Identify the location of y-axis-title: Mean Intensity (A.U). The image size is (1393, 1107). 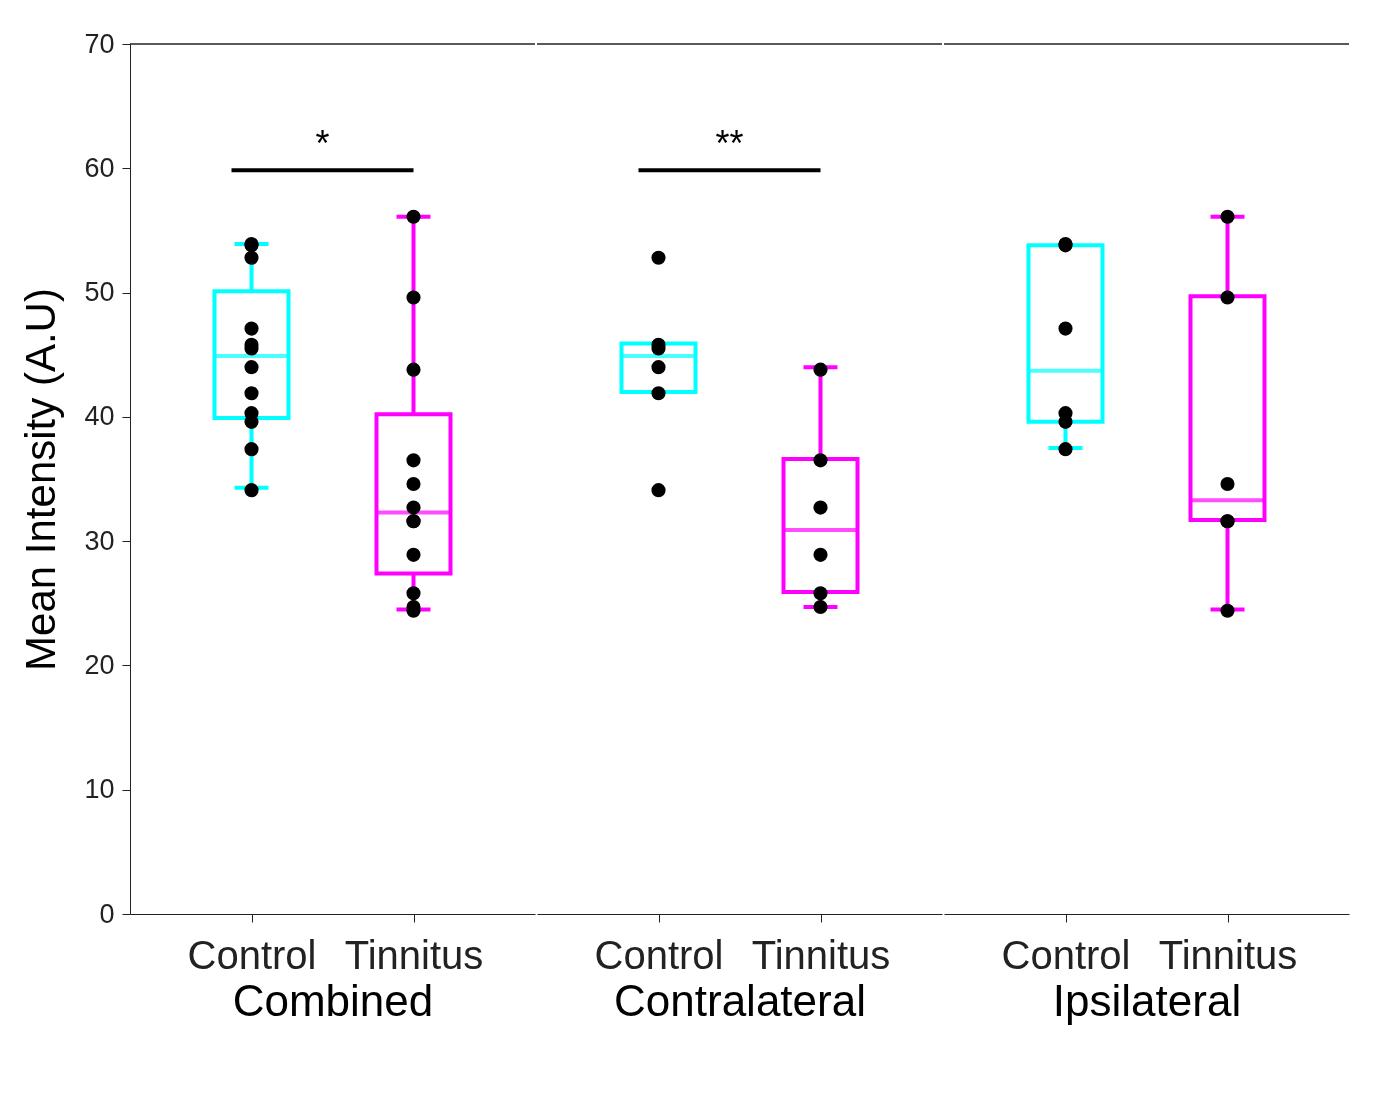
(41, 479).